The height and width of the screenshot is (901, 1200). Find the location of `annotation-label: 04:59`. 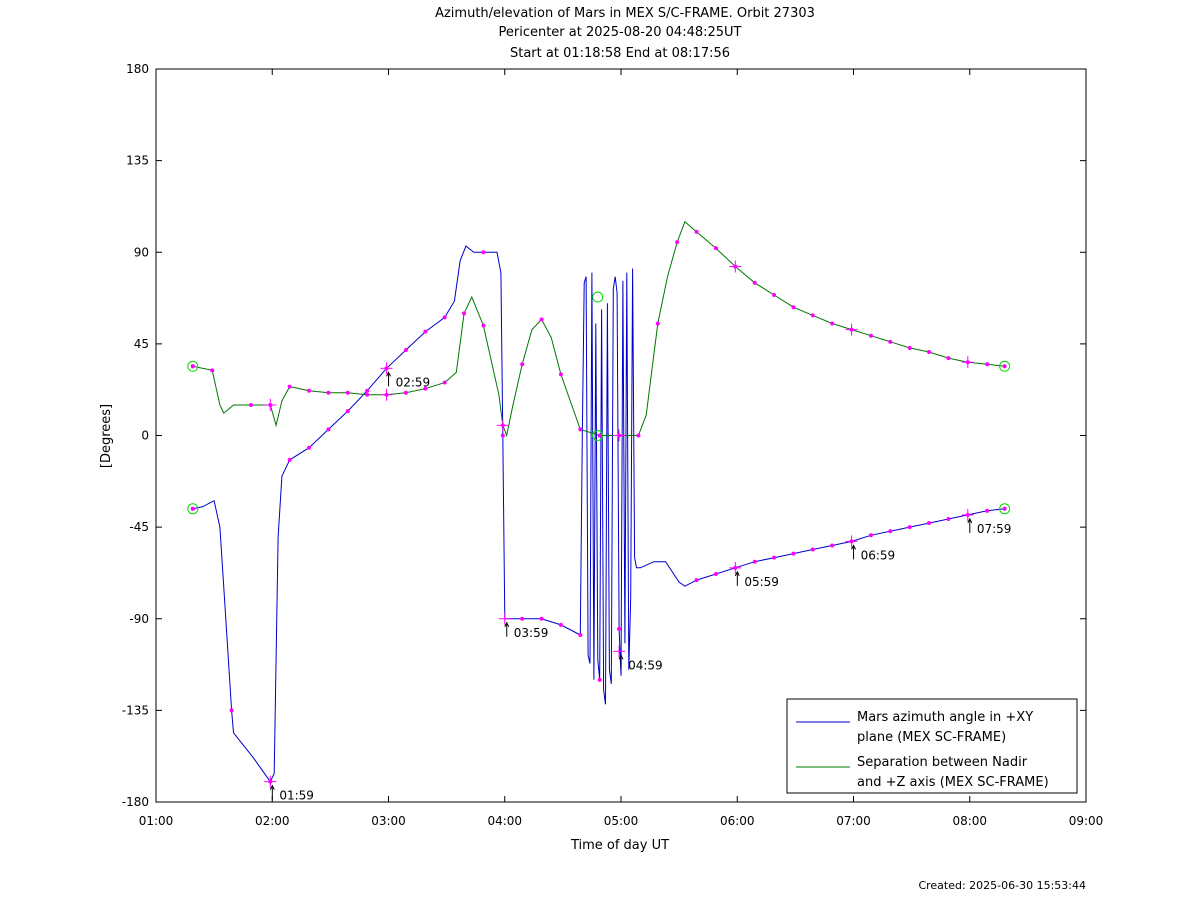

annotation-label: 04:59 is located at coordinates (645, 665).